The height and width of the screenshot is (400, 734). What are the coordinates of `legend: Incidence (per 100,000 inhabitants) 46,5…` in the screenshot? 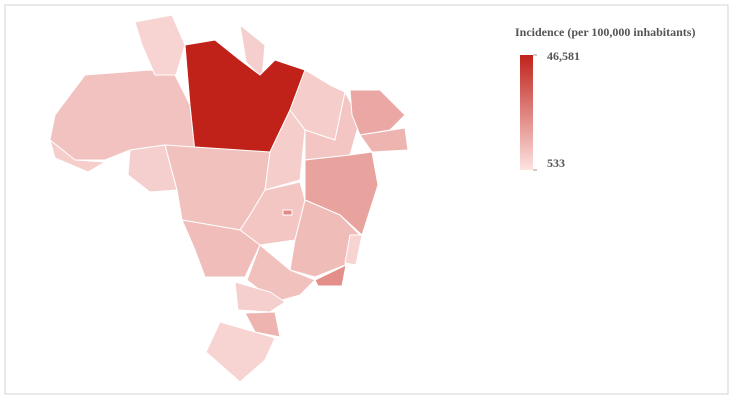 It's located at (605, 98).